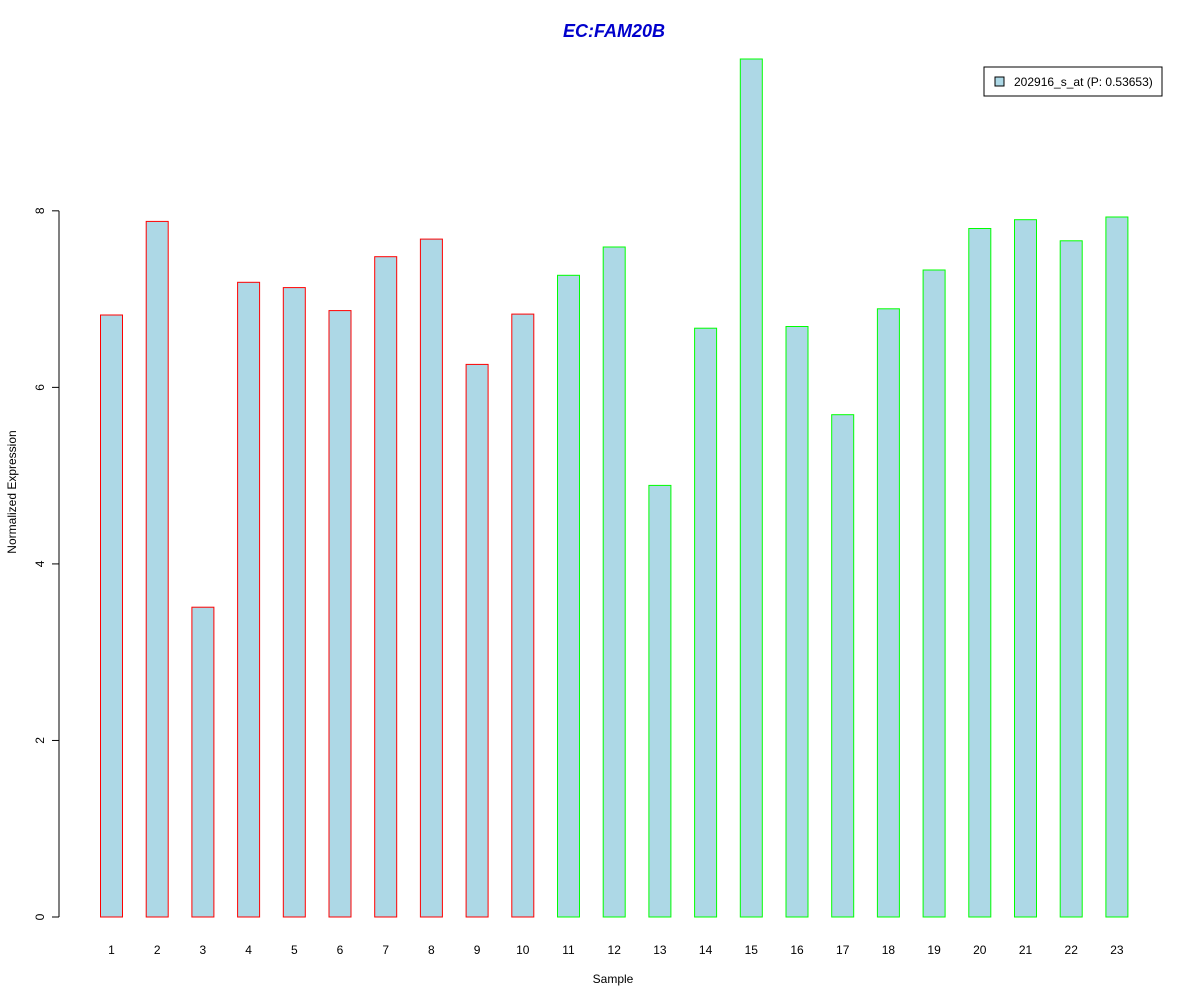 The height and width of the screenshot is (1000, 1200). Describe the element at coordinates (1117, 950) in the screenshot. I see `x-tick-label: 23` at that location.